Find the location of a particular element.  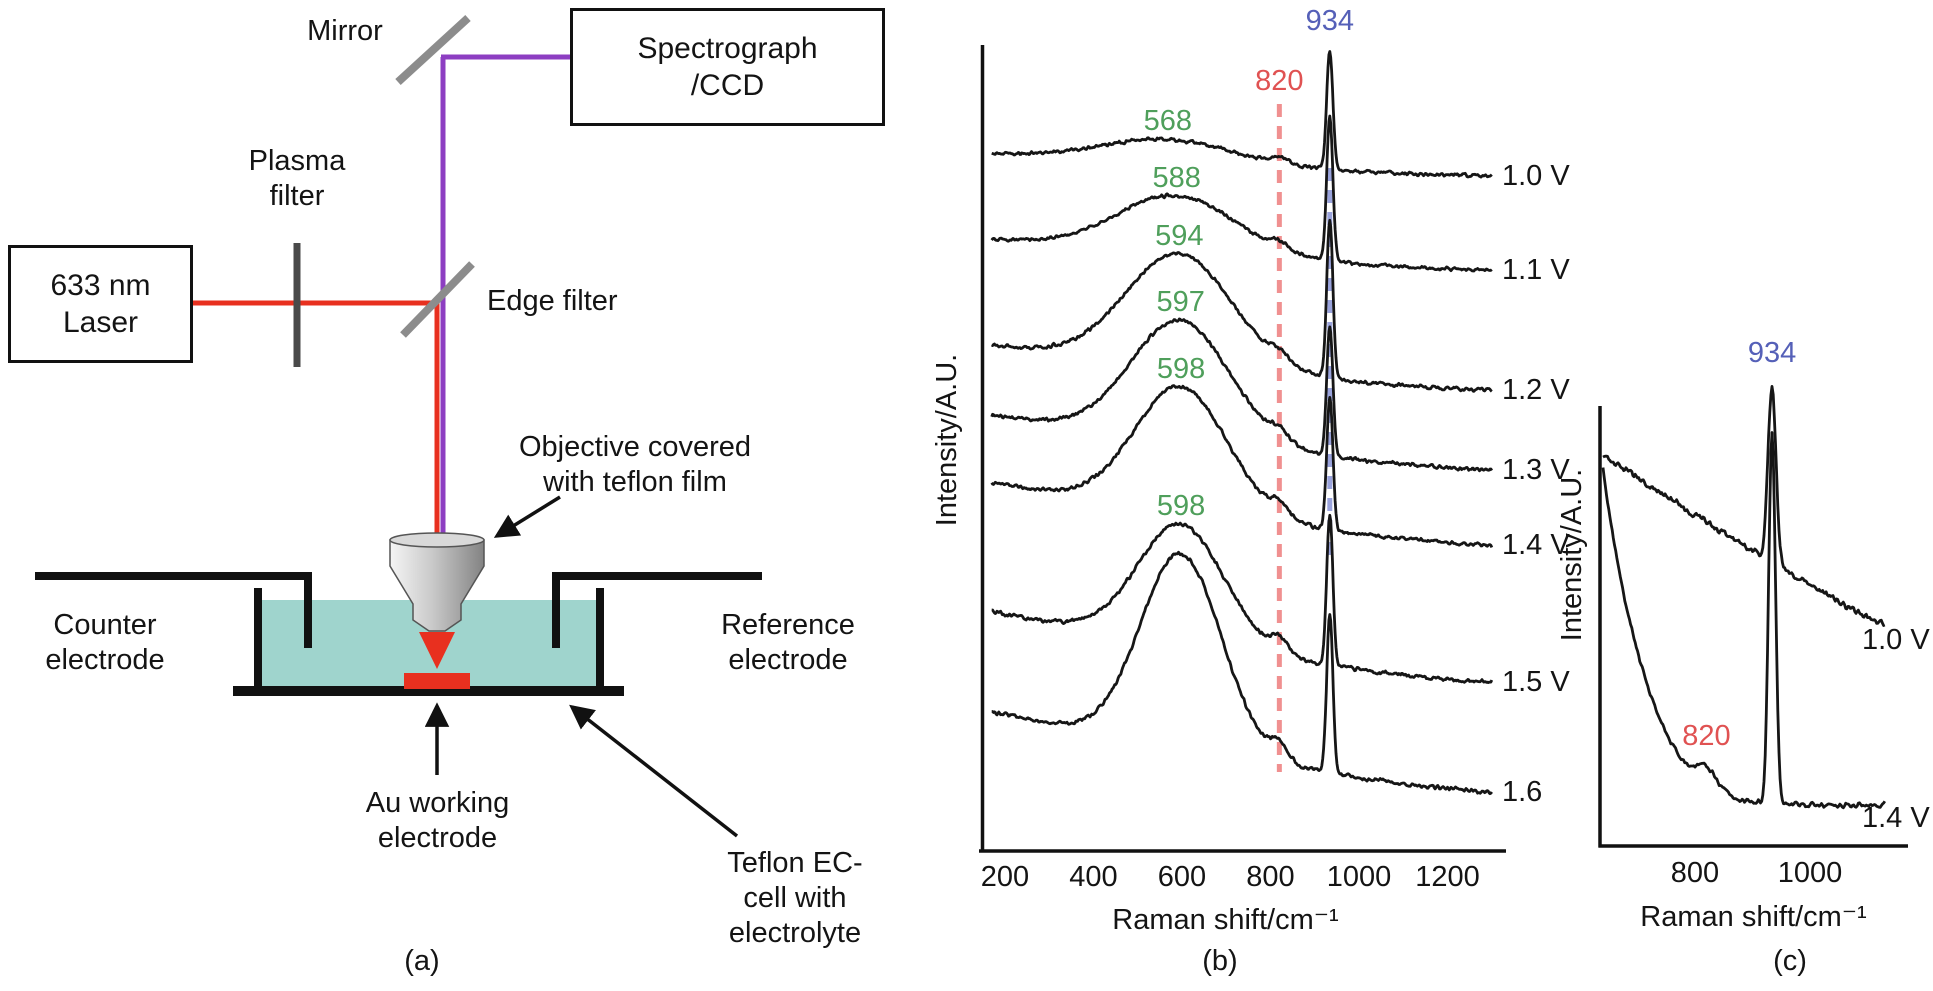

panel-tag-c: (c) is located at coordinates (1790, 961).